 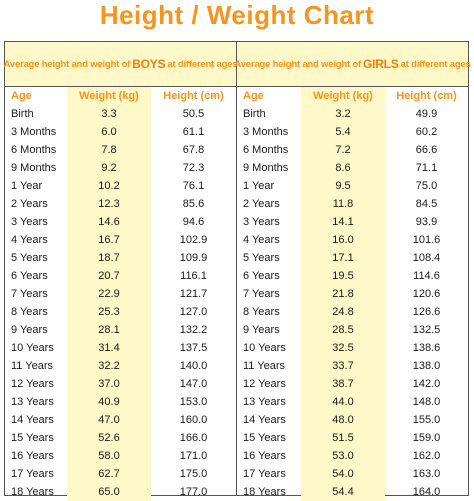 What do you see at coordinates (109, 150) in the screenshot?
I see `boys-weight-cell: 7.8` at bounding box center [109, 150].